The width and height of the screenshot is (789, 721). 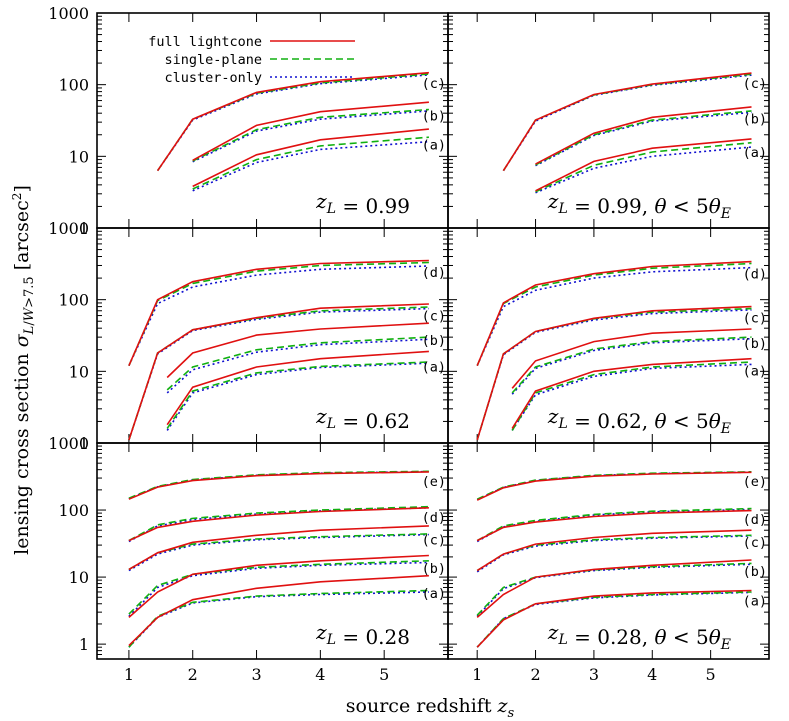 I want to click on x-tick-label: 5, so click(x=384, y=674).